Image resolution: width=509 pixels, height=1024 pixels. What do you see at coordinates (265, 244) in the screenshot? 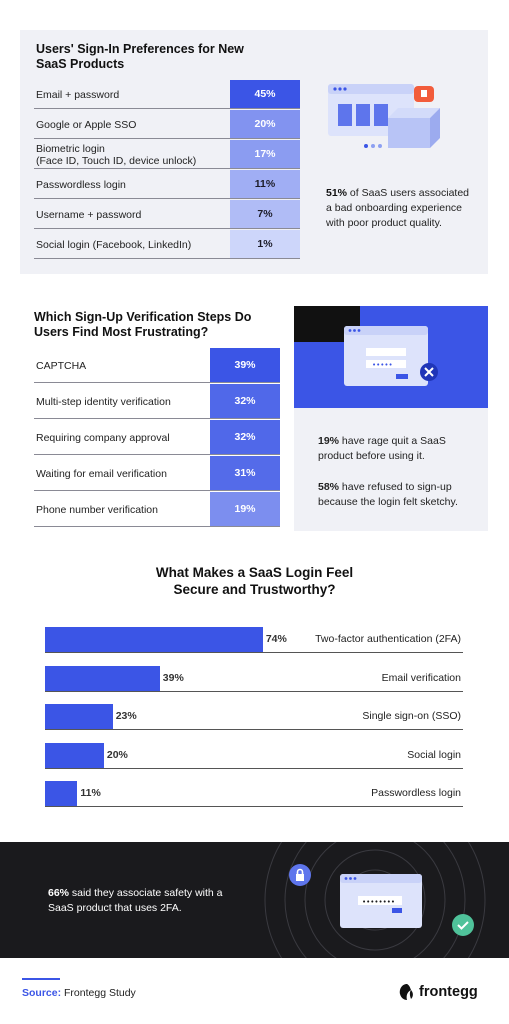
I see `row-value-cell: 1%` at bounding box center [265, 244].